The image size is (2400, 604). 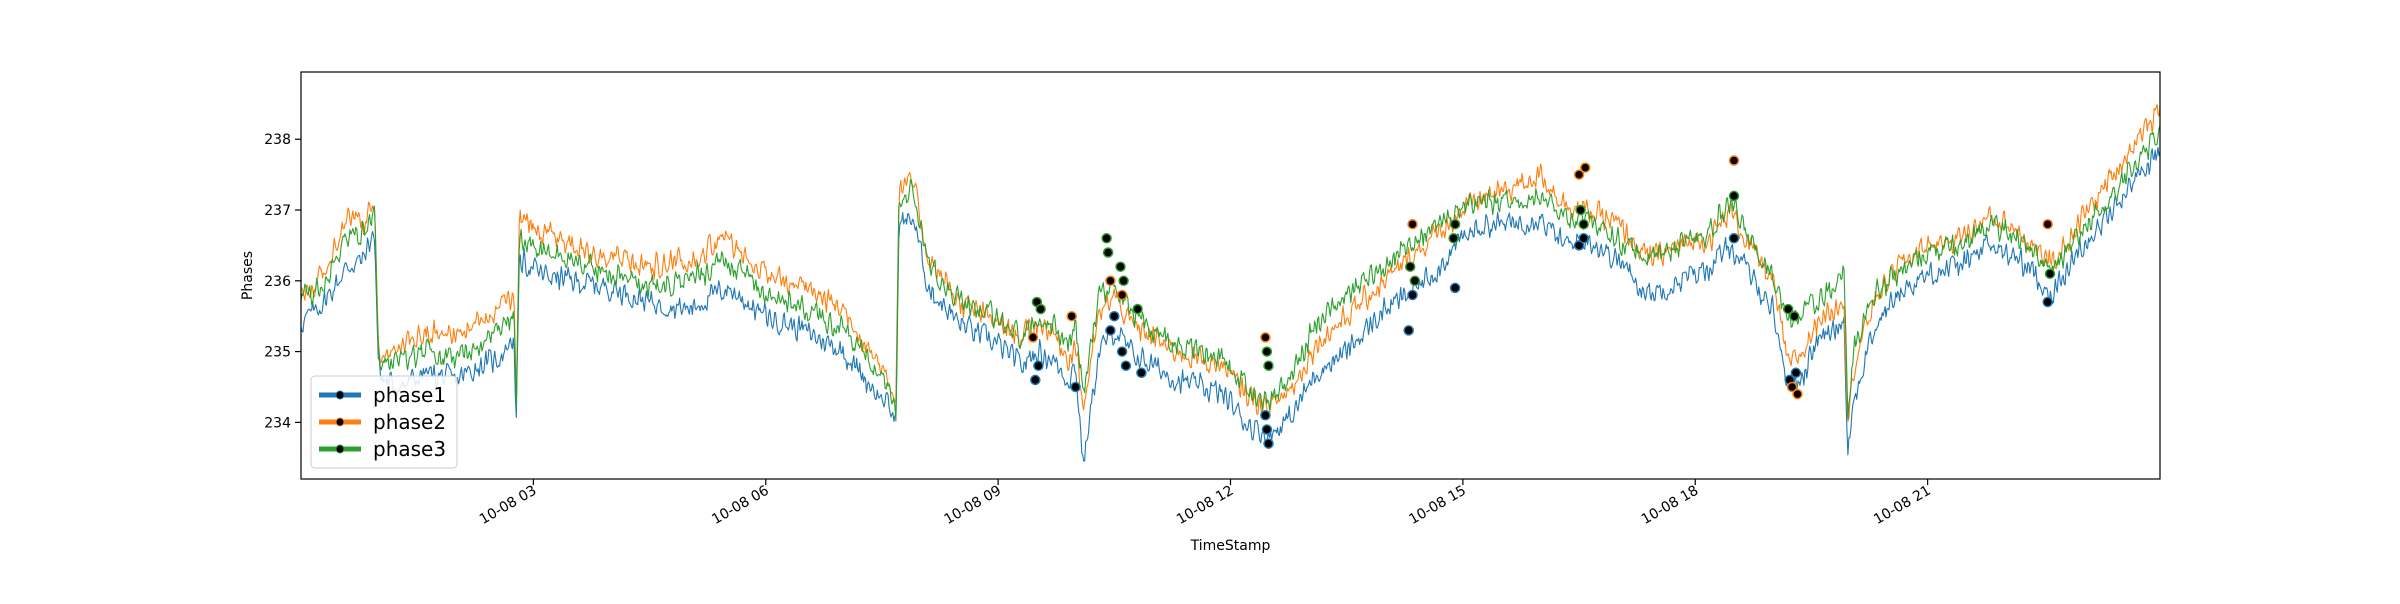 What do you see at coordinates (340, 422) in the screenshot?
I see `legend-marker-phase2` at bounding box center [340, 422].